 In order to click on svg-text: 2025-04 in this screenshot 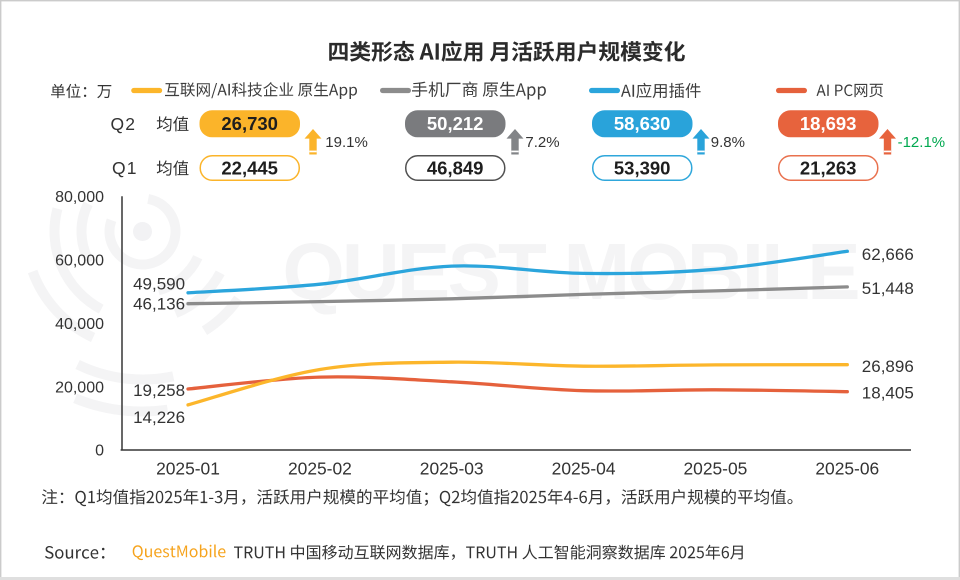, I will do `click(584, 468)`.